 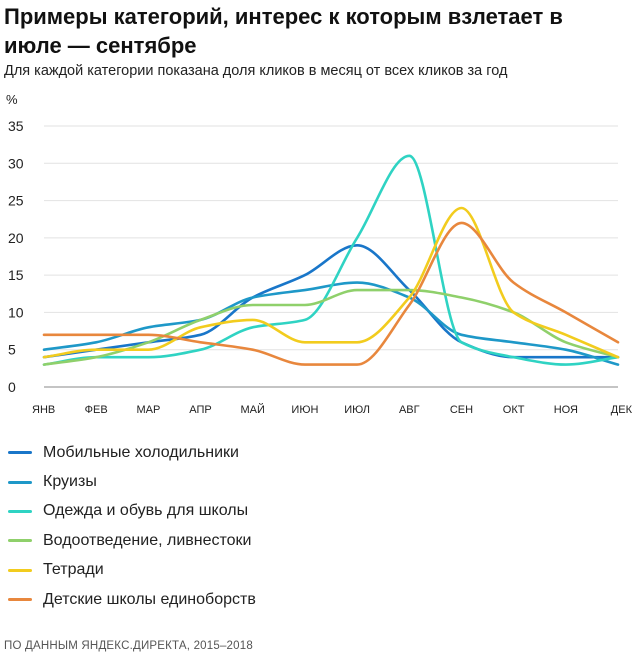 I want to click on y-tick-labels: 0 5 10 15 20 25 30 35, so click(x=16, y=256).